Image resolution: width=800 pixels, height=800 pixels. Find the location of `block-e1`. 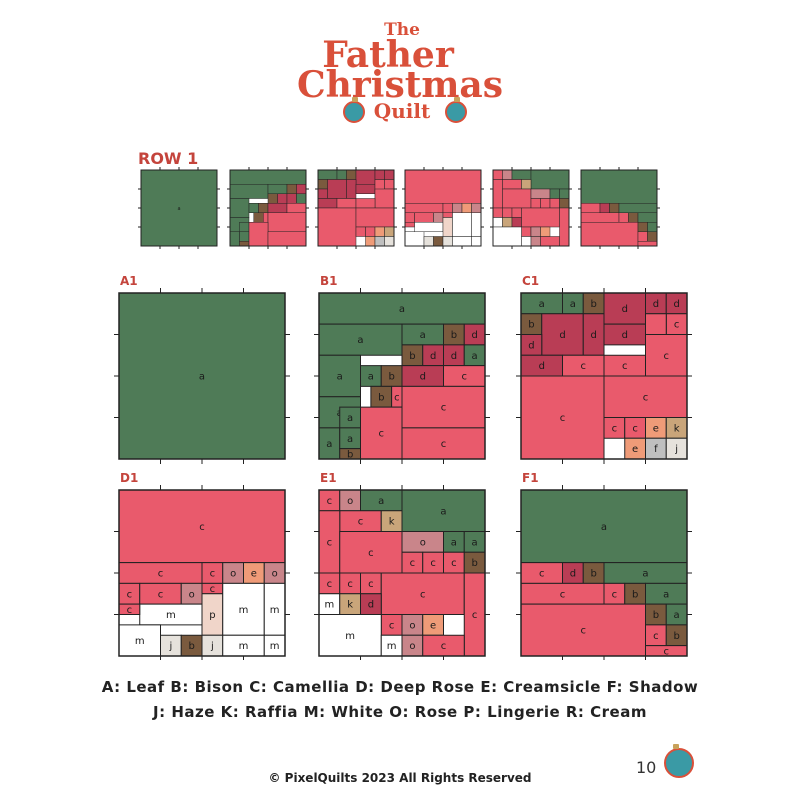

block-e1 is located at coordinates (531, 208).